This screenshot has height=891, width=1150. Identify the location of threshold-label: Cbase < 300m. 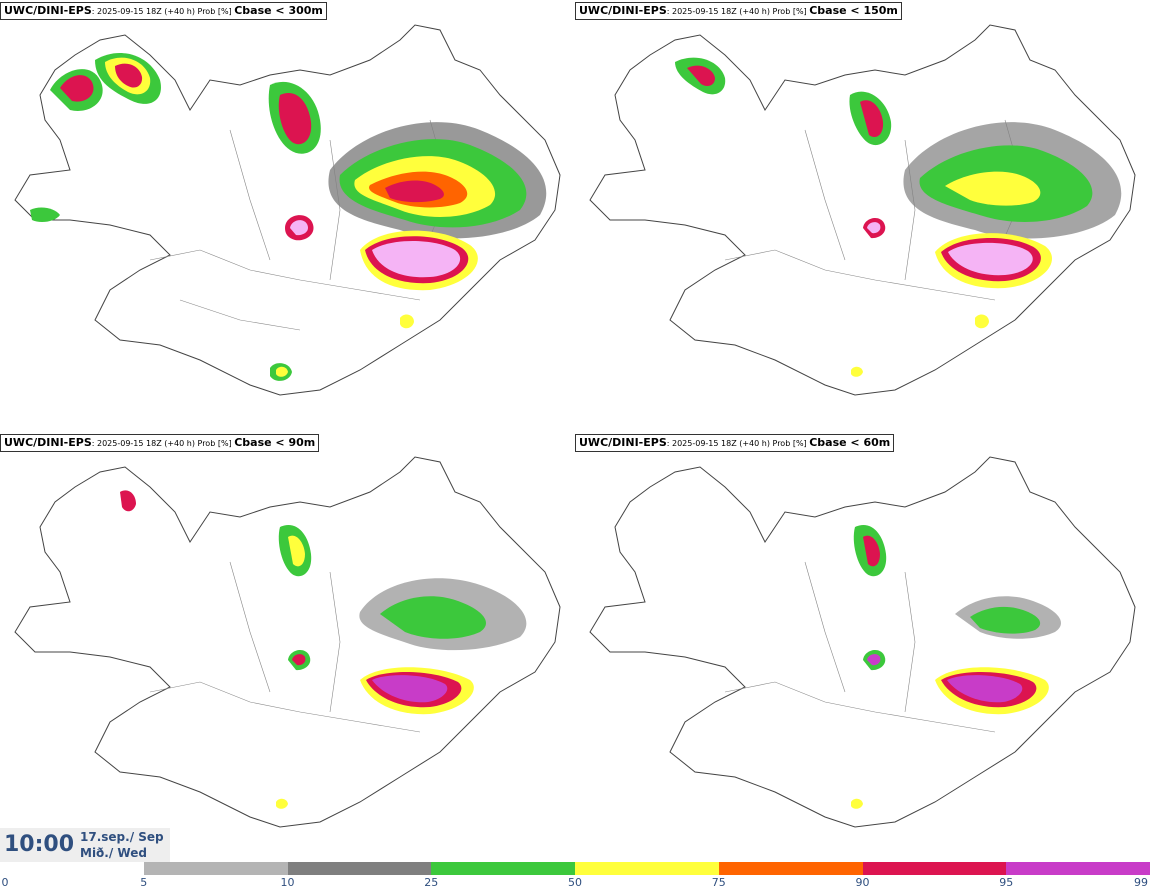
(278, 10).